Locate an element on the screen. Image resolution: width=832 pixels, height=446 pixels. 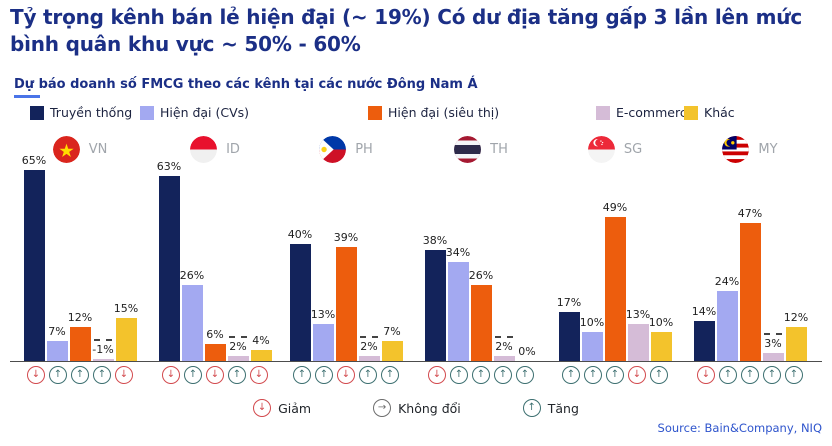
bar-value-label: 3% is located at coordinates (773, 344).